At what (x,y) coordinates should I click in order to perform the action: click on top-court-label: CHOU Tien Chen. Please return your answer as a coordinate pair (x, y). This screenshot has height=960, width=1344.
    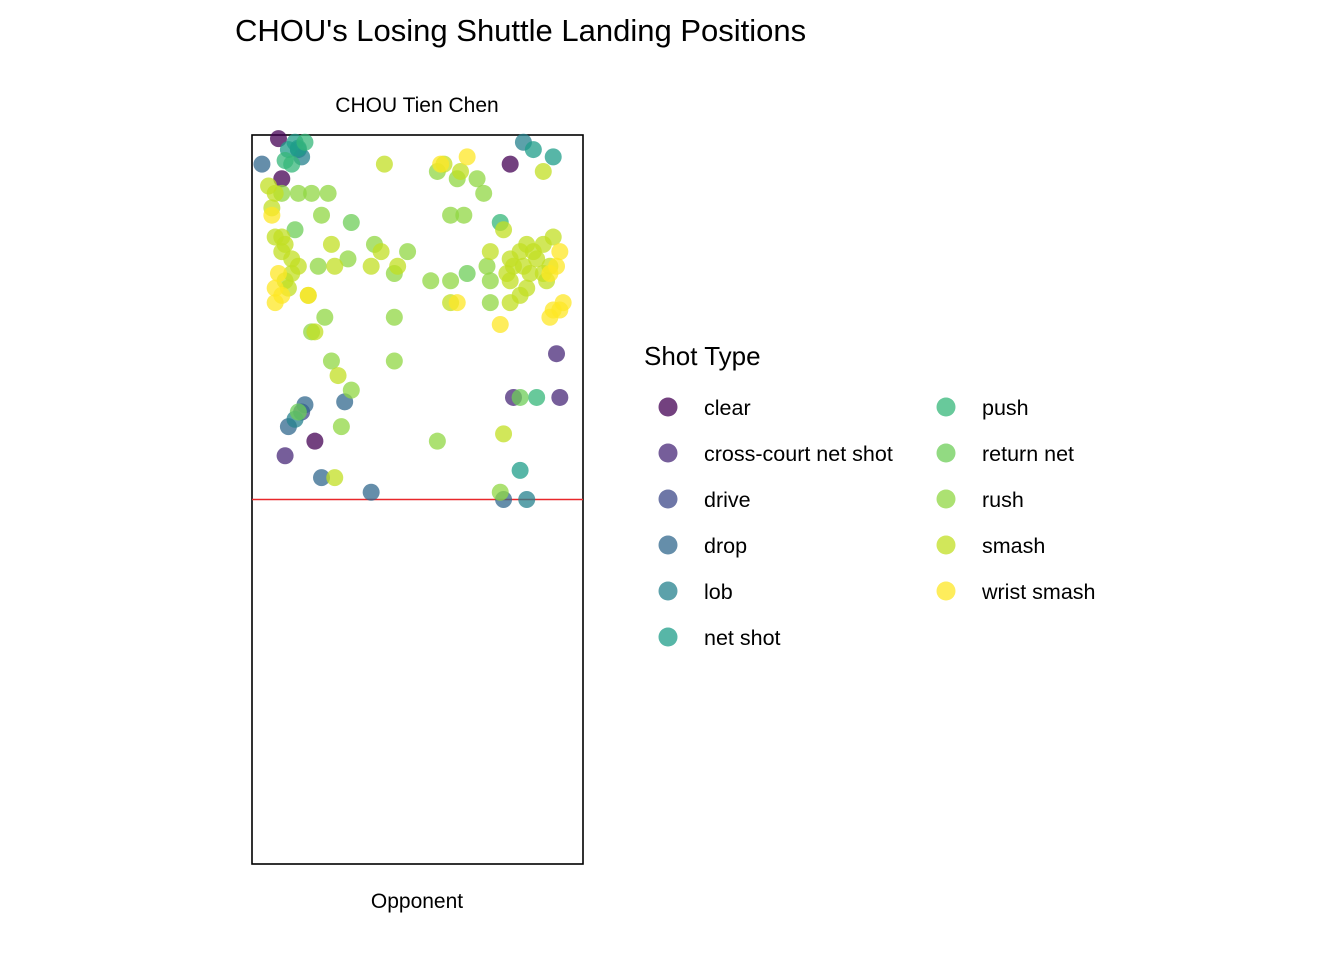
    Looking at the image, I should click on (416, 105).